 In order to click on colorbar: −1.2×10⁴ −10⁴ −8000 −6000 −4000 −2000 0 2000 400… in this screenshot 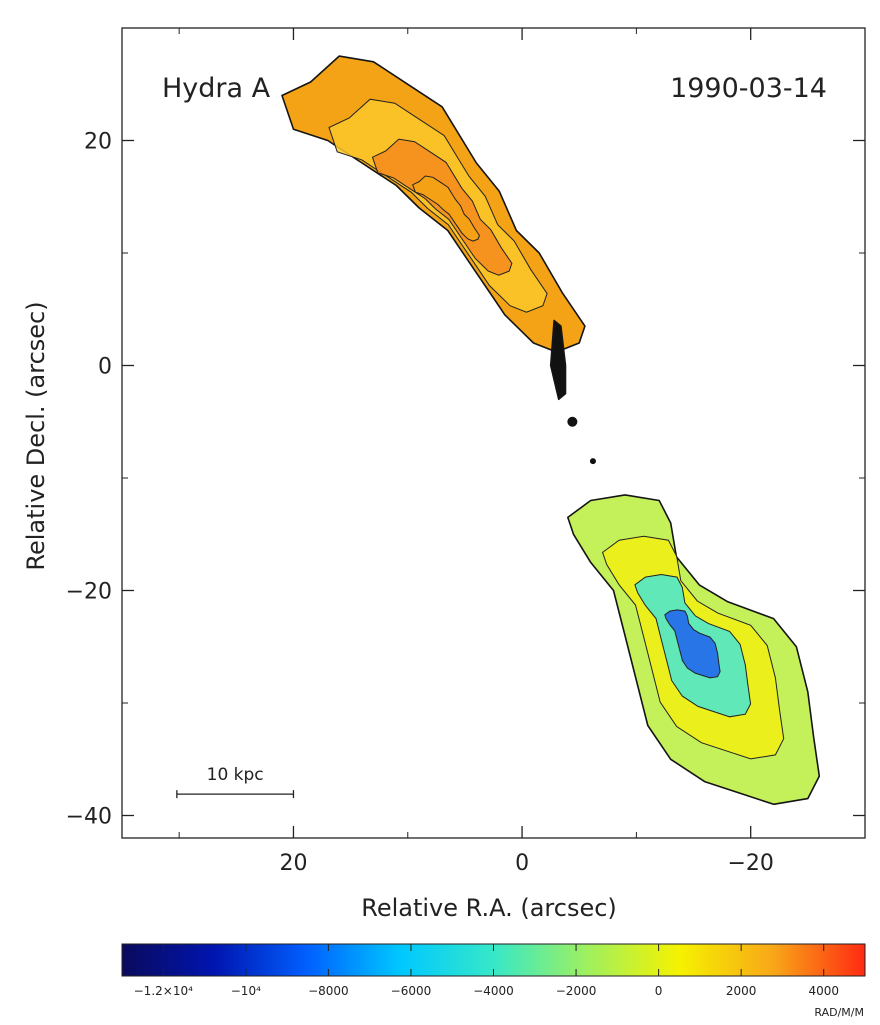, I will do `click(493, 981)`.